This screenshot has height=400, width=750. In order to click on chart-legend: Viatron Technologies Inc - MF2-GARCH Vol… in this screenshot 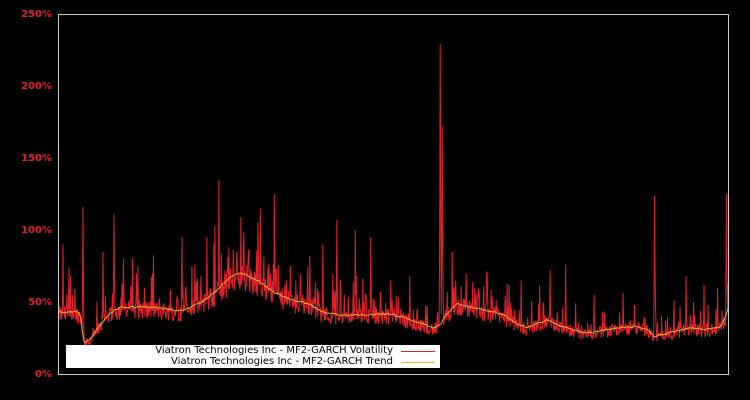, I will do `click(253, 356)`.